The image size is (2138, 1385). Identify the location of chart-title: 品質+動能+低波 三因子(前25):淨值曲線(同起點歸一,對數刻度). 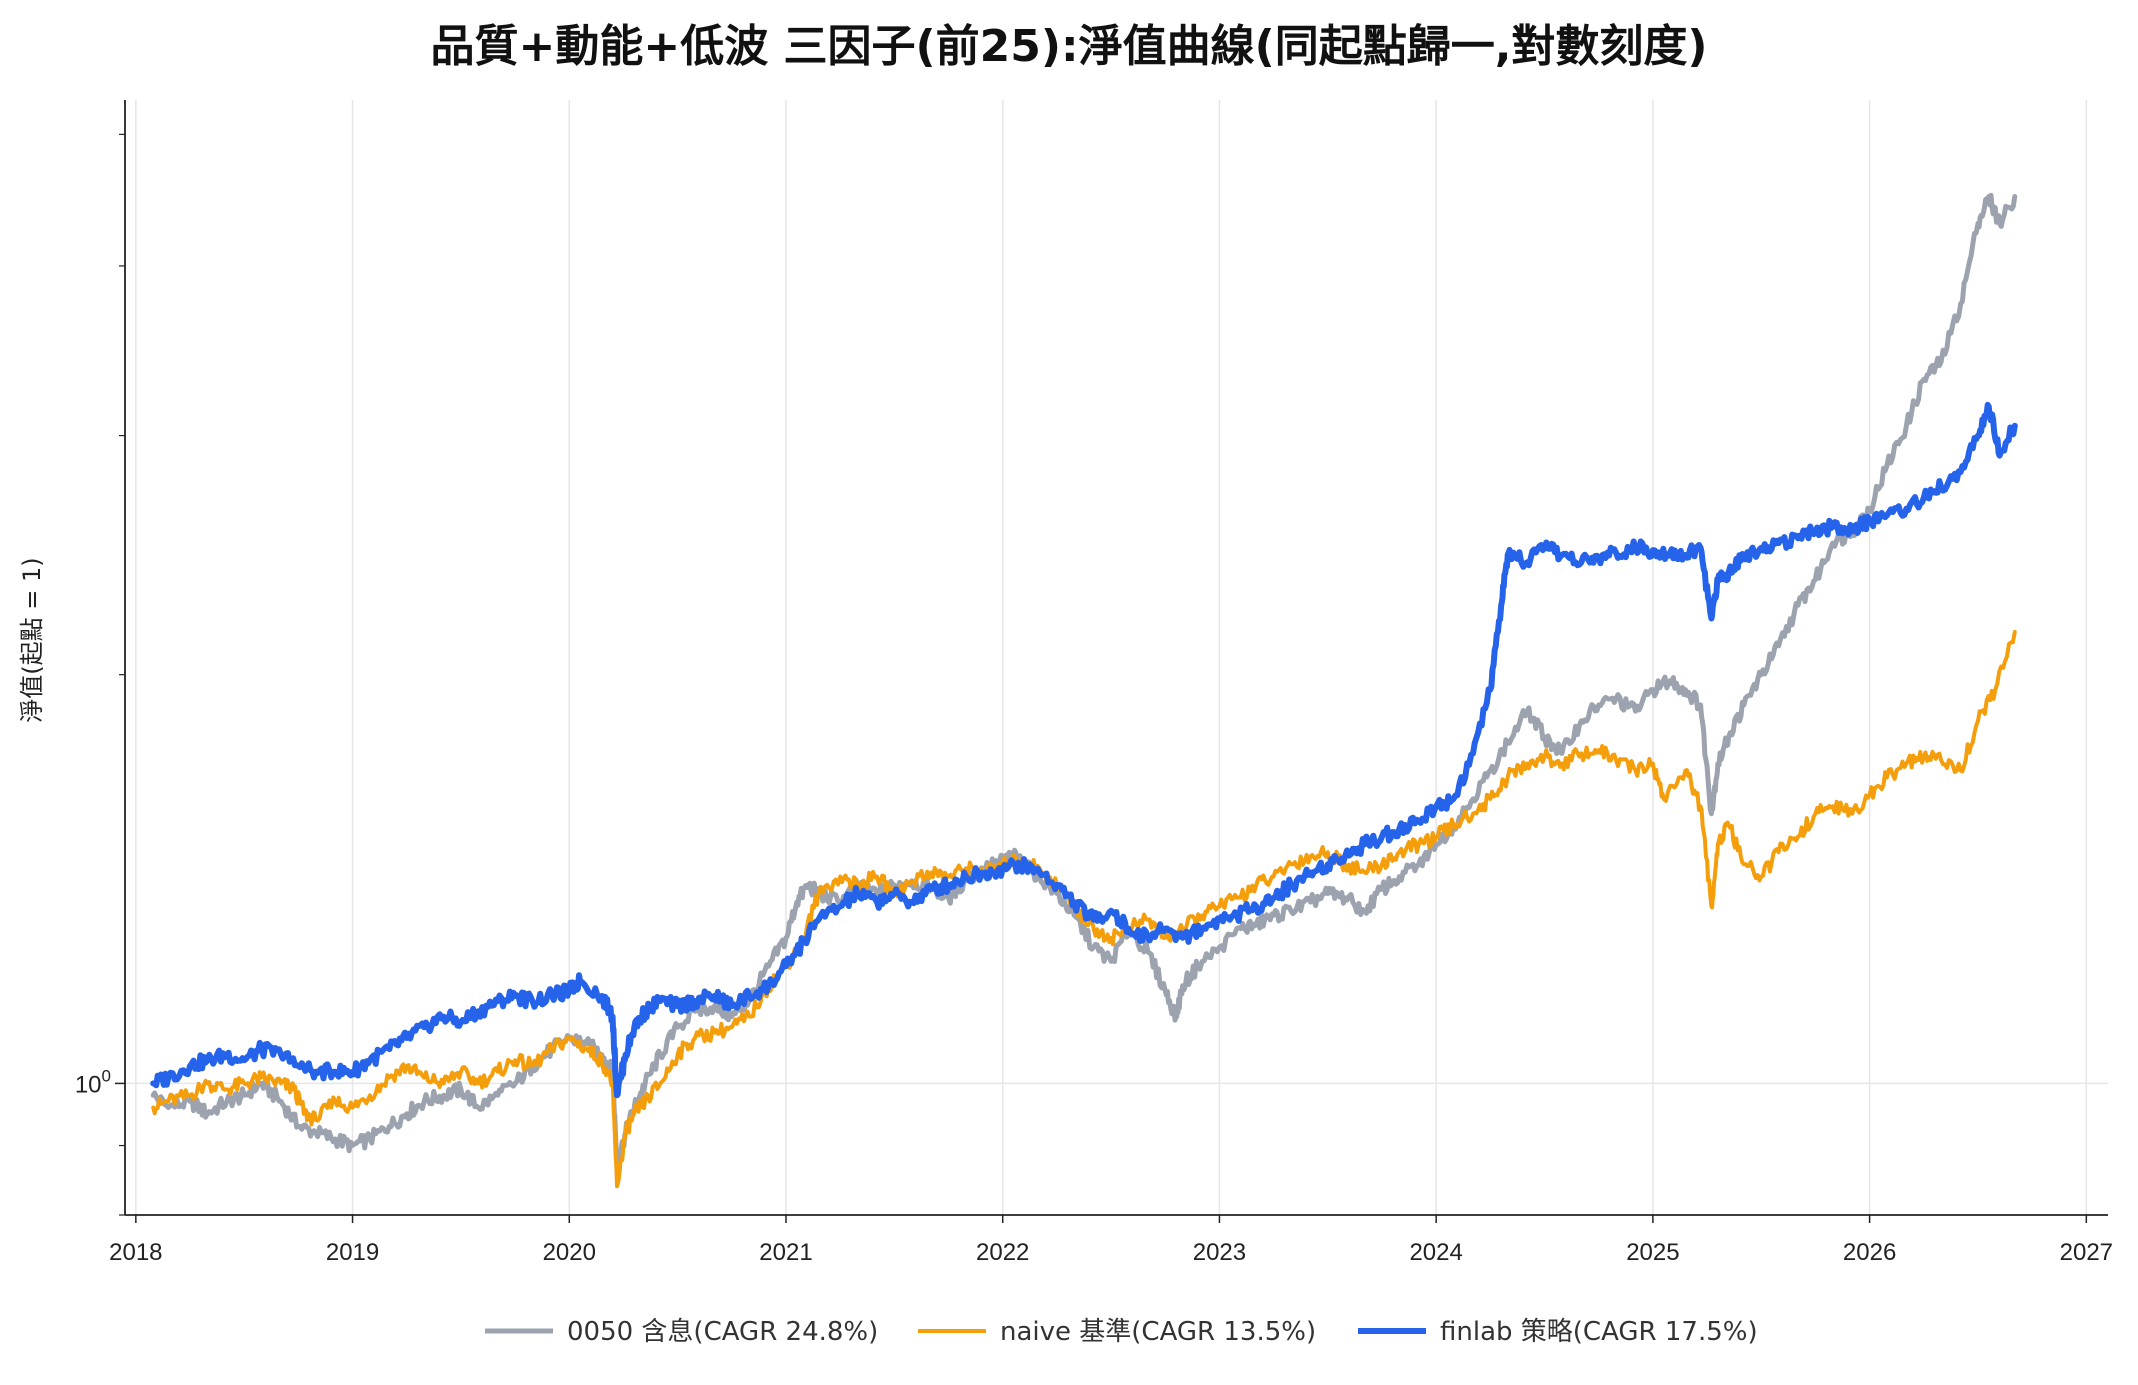
(1069, 46).